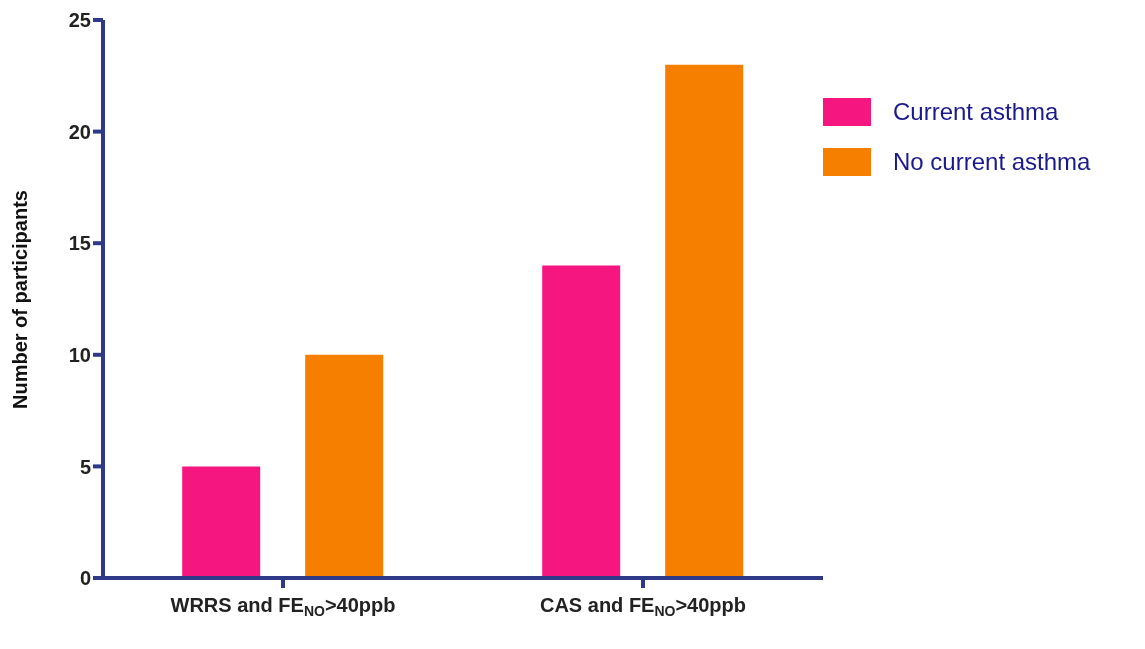 The height and width of the screenshot is (649, 1145). I want to click on y-tick-label: 15, so click(79, 243).